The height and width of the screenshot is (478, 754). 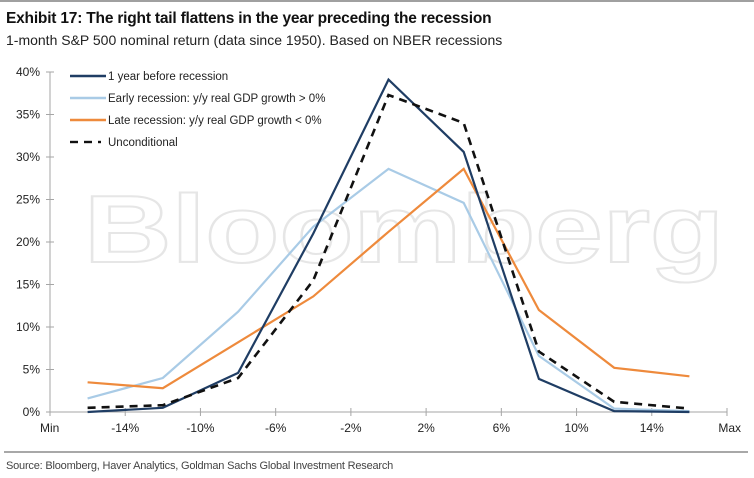 What do you see at coordinates (215, 121) in the screenshot?
I see `legend-label: Late recession: y/y real GDP growth < 0%` at bounding box center [215, 121].